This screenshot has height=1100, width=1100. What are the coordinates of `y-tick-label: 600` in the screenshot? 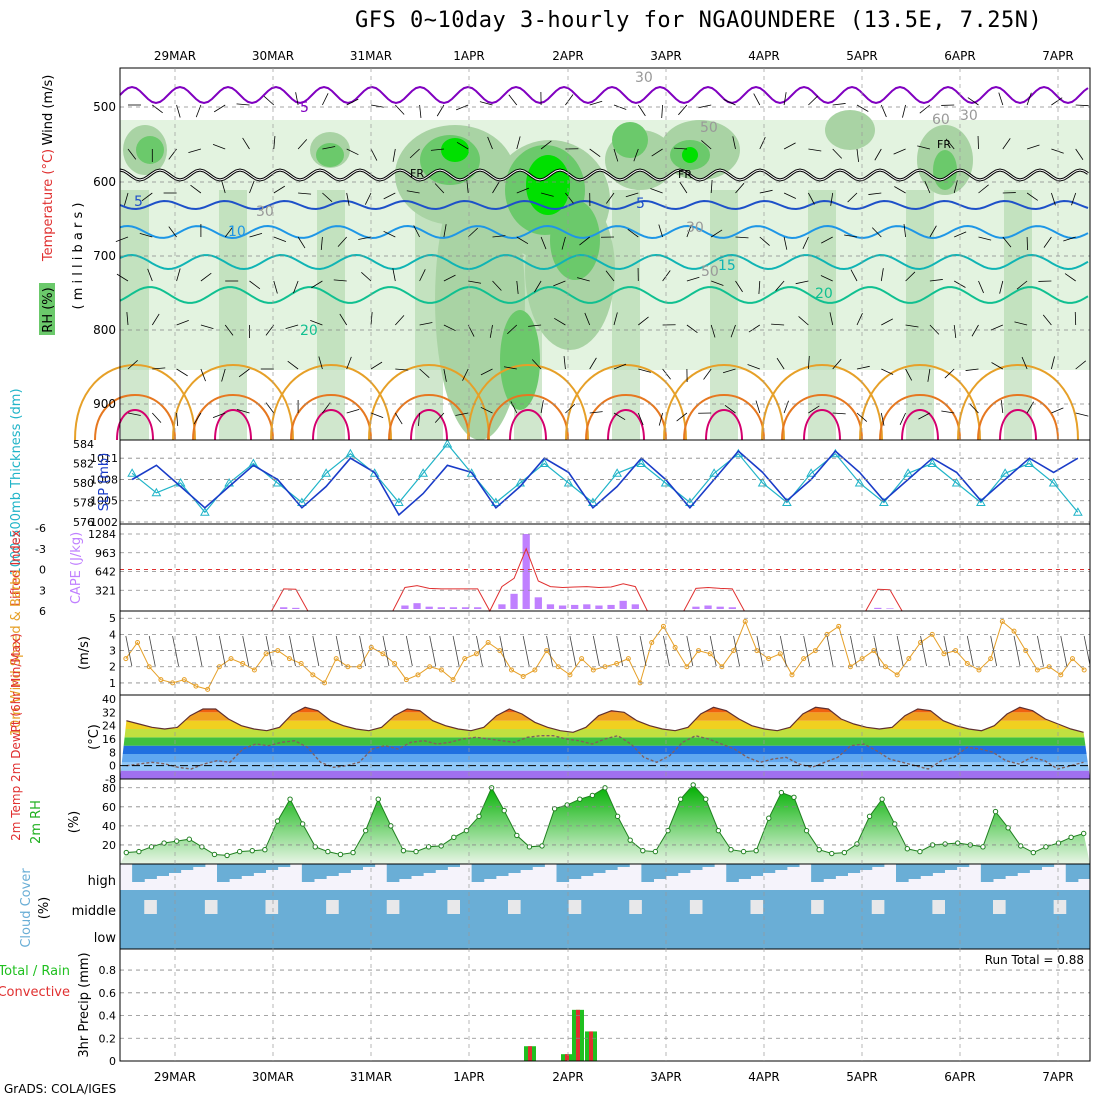 It's located at (104, 182).